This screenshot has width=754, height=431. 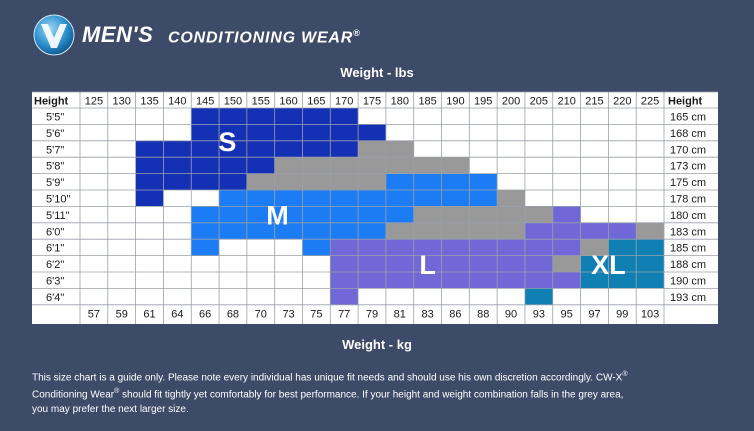 What do you see at coordinates (55, 167) in the screenshot?
I see `height-ft-tick: 5'8"` at bounding box center [55, 167].